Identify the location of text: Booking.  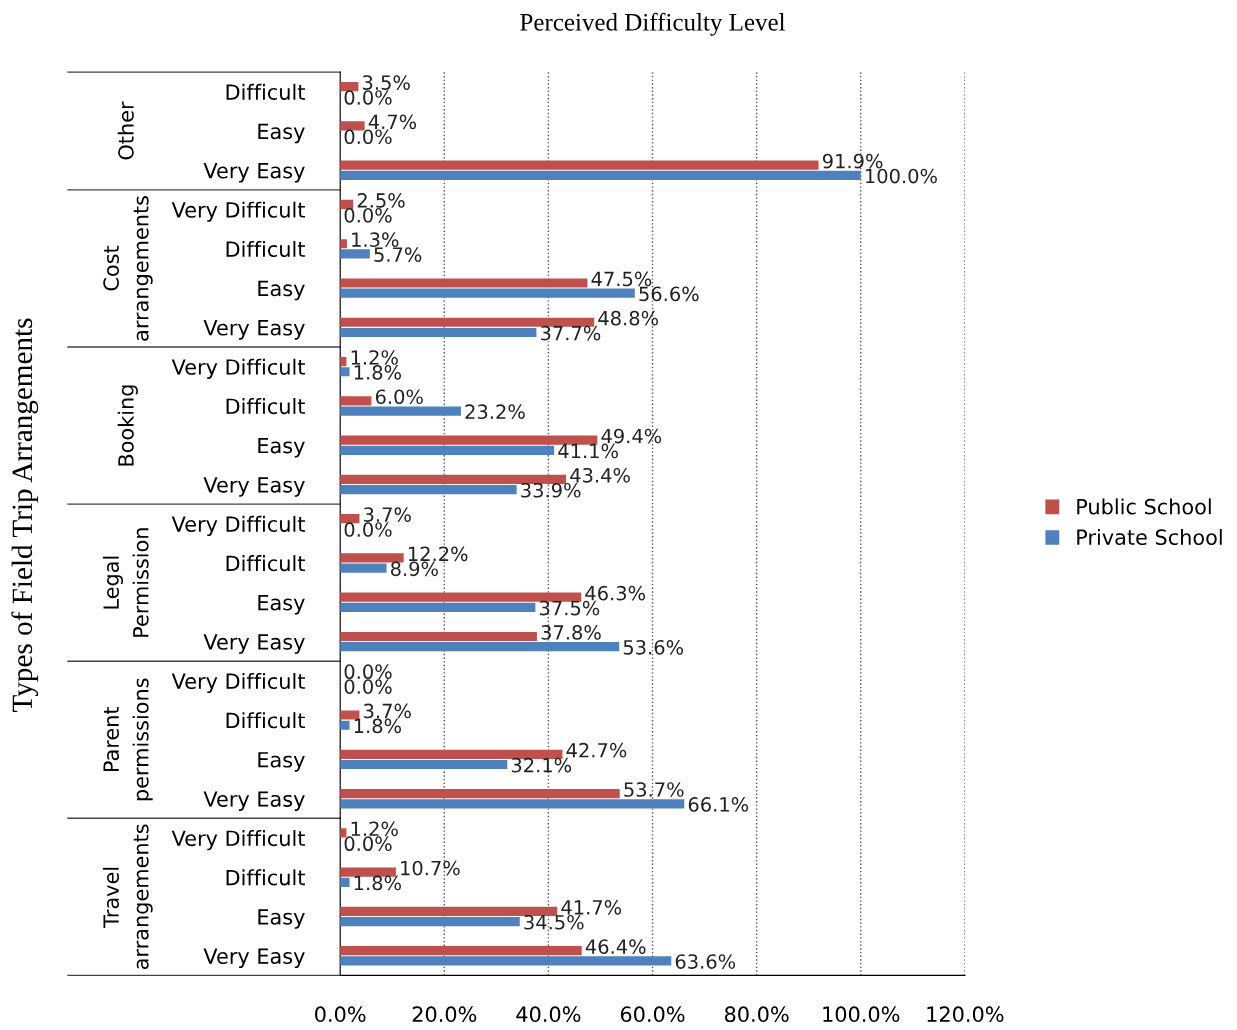
(127, 425).